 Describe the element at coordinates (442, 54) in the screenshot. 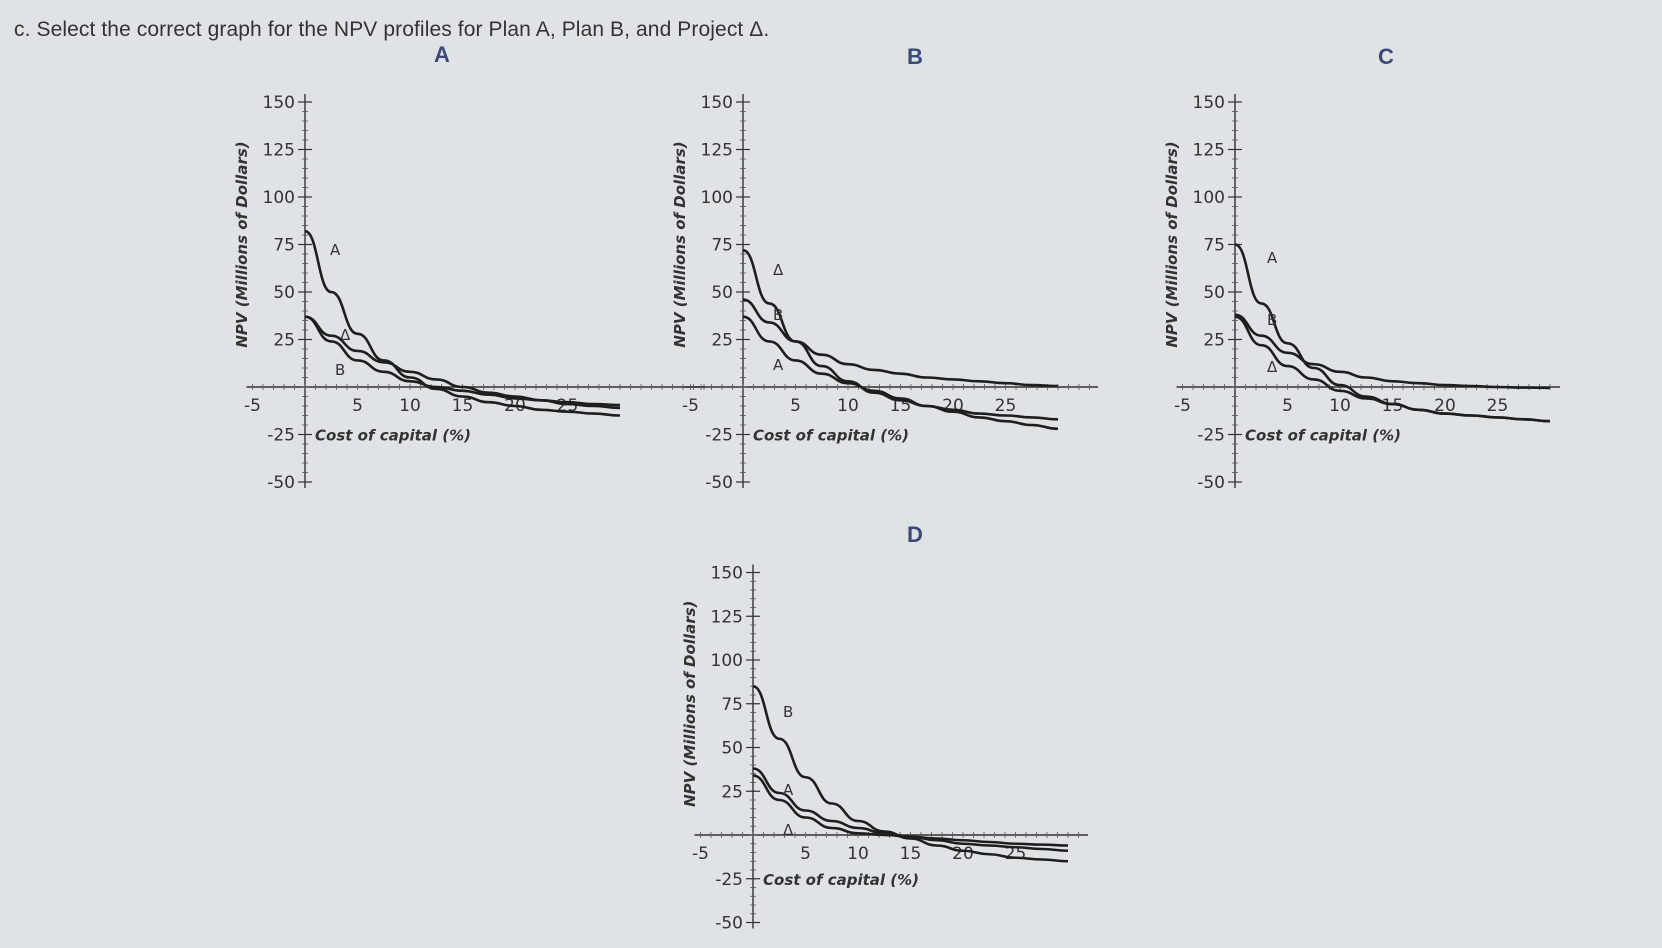

I see `option-label-a: A` at that location.